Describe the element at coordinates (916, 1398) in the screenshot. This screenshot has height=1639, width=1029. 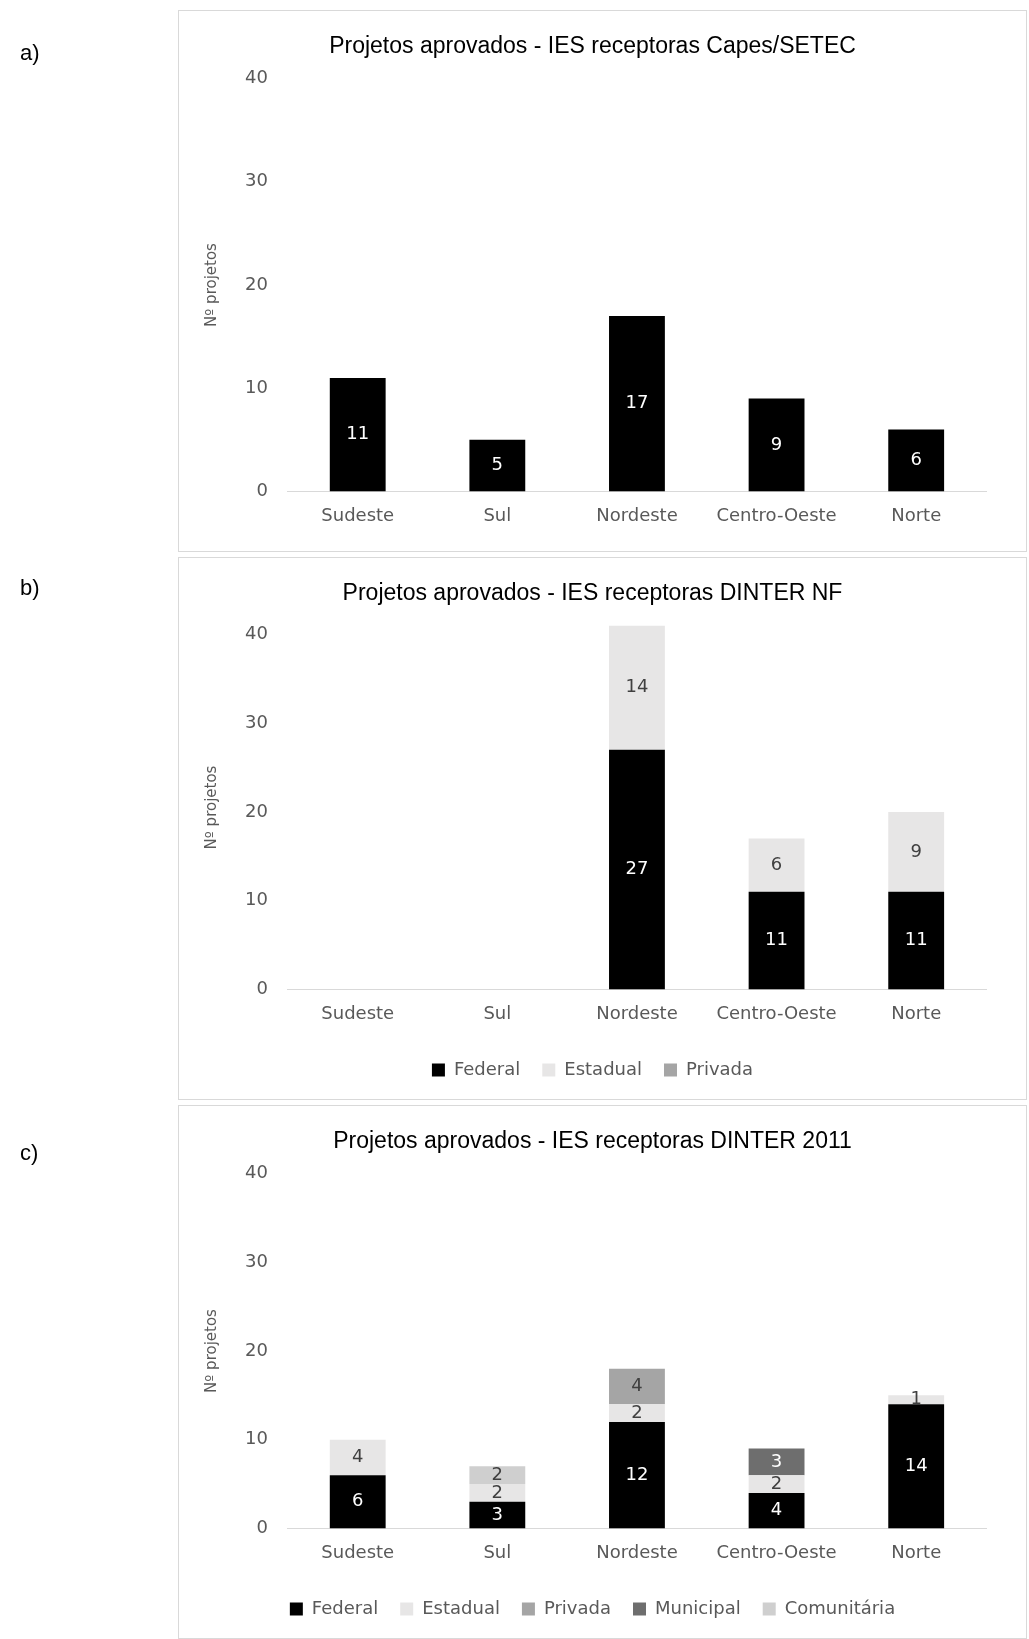
I see `data-label: 1` at that location.